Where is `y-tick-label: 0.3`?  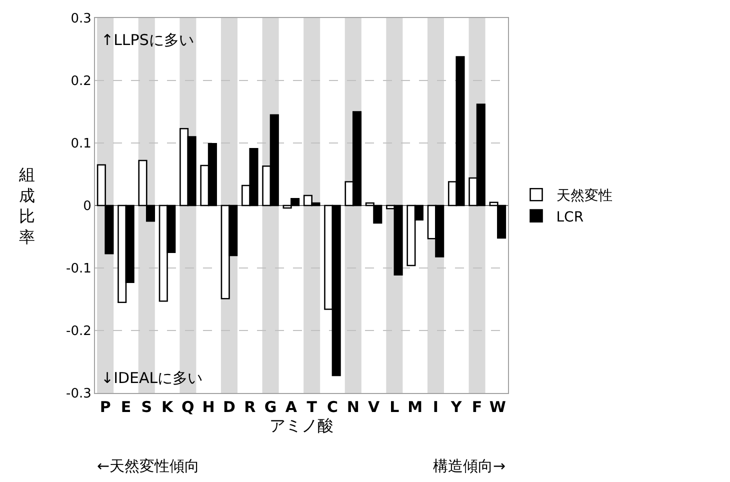
y-tick-label: 0.3 is located at coordinates (81, 19).